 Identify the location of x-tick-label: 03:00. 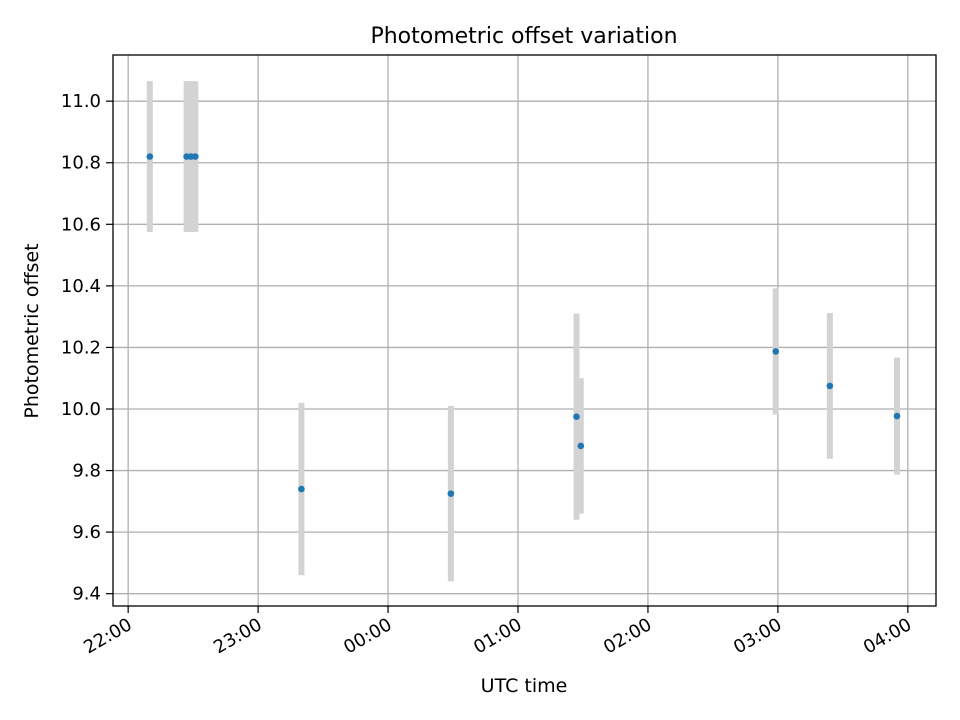
(757, 636).